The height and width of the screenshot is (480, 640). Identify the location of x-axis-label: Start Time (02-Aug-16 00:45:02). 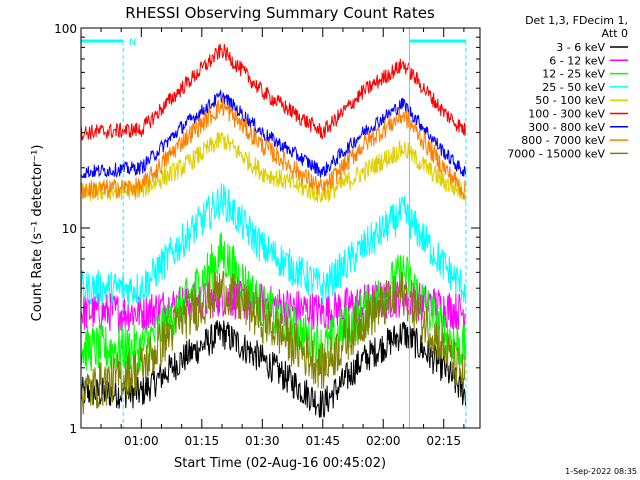
(280, 463).